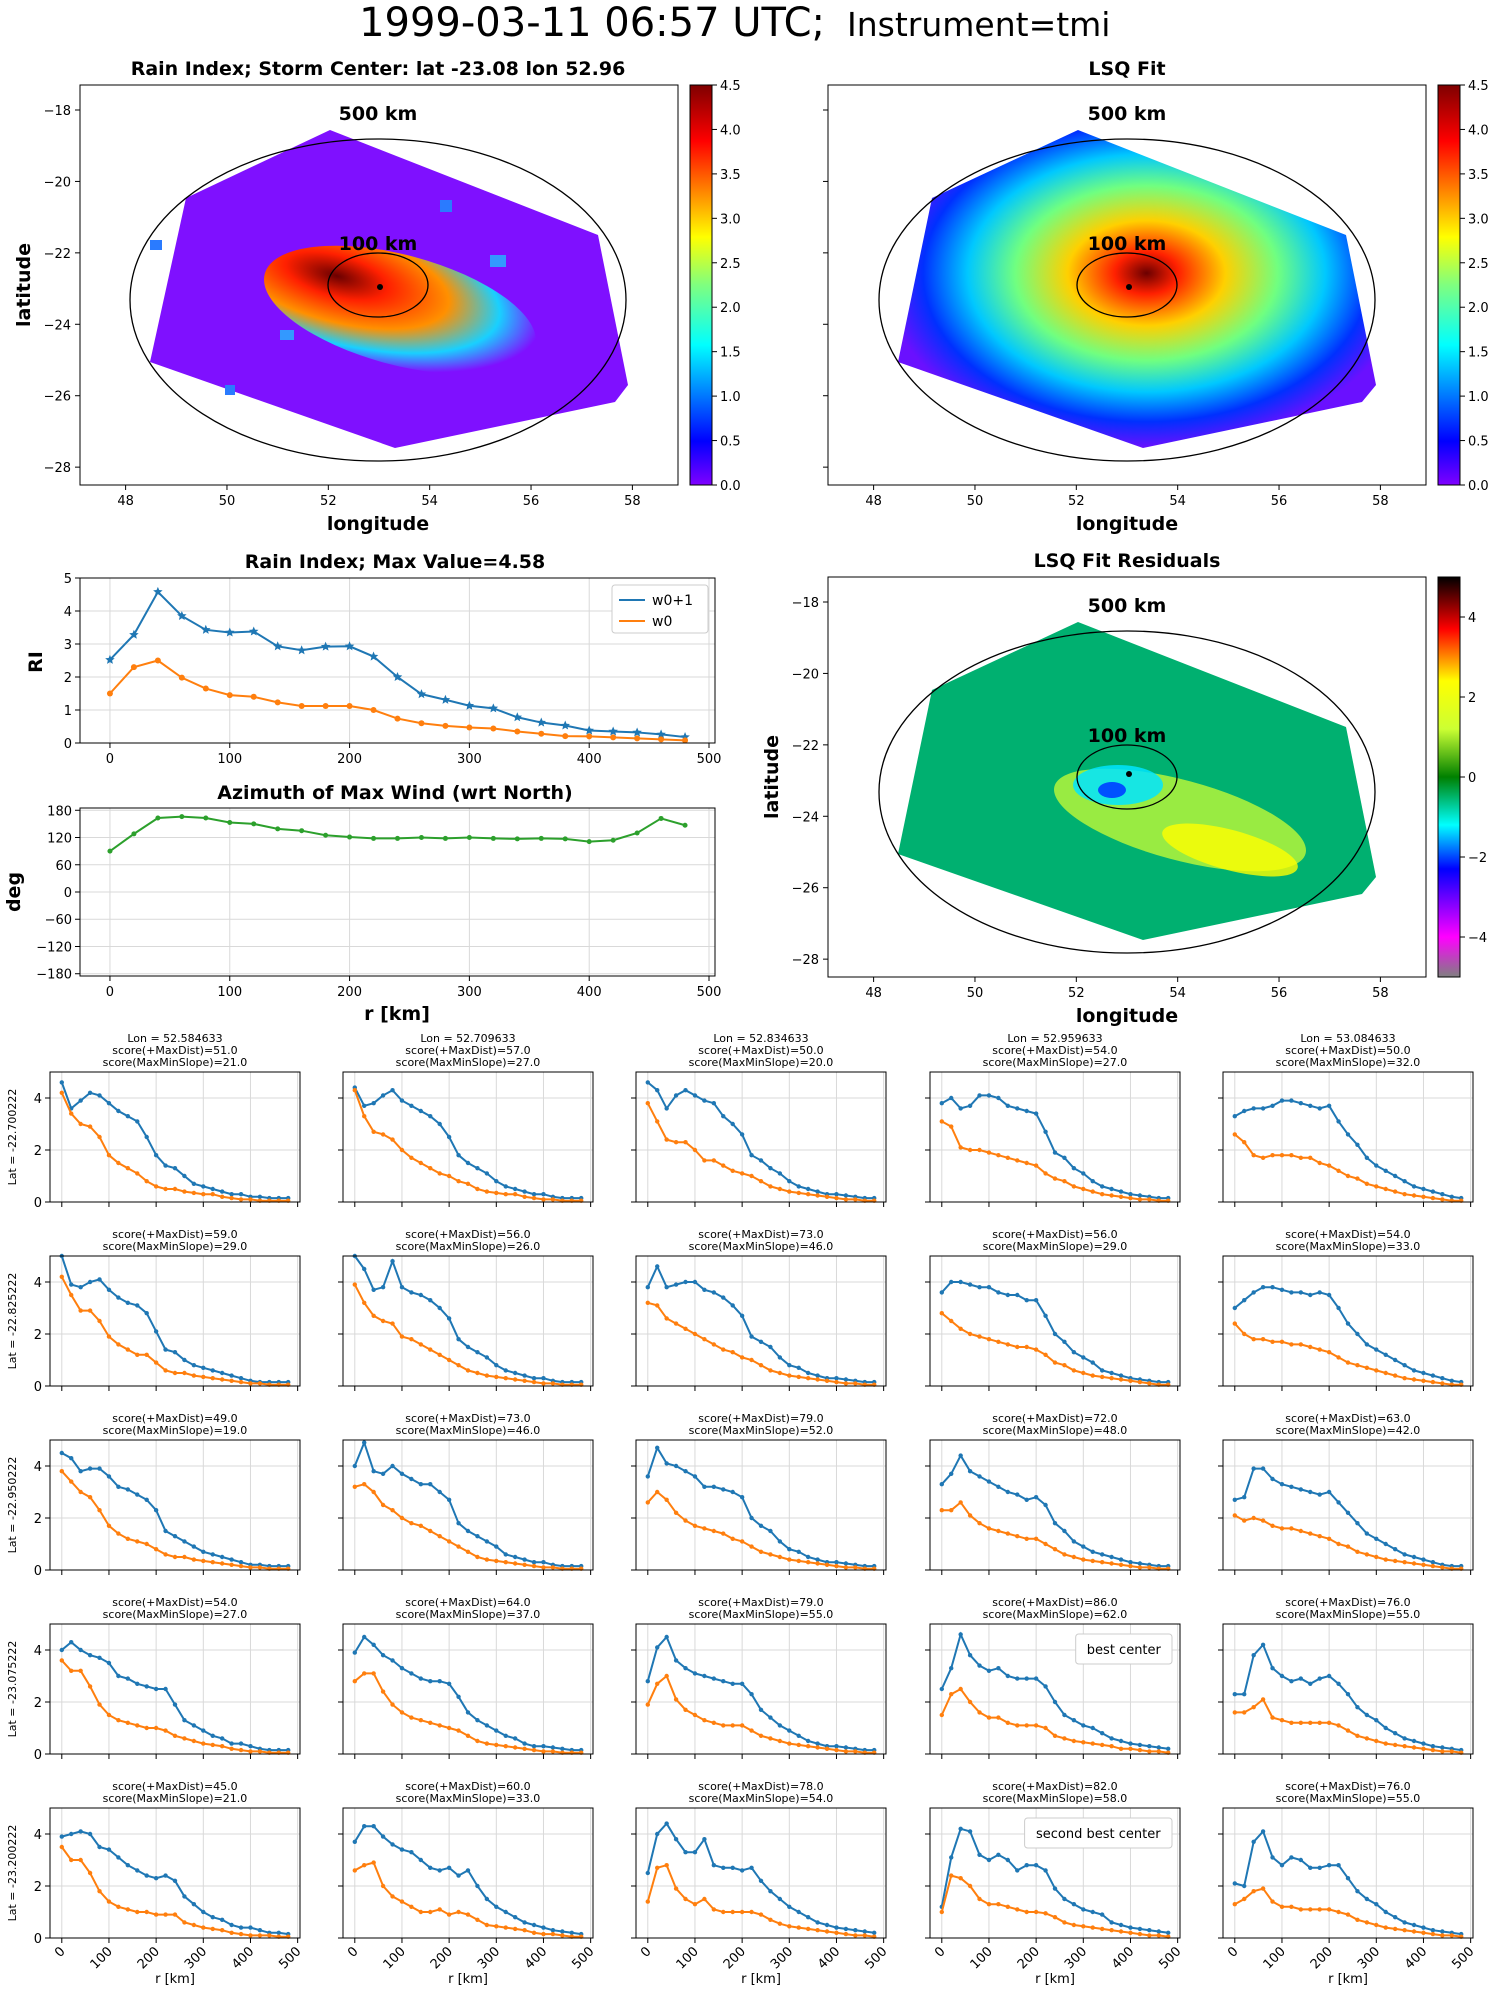 Image resolution: width=1500 pixels, height=2004 pixels. I want to click on score-maxminslope: score(MaxMinSlope)=55.0, so click(1348, 1798).